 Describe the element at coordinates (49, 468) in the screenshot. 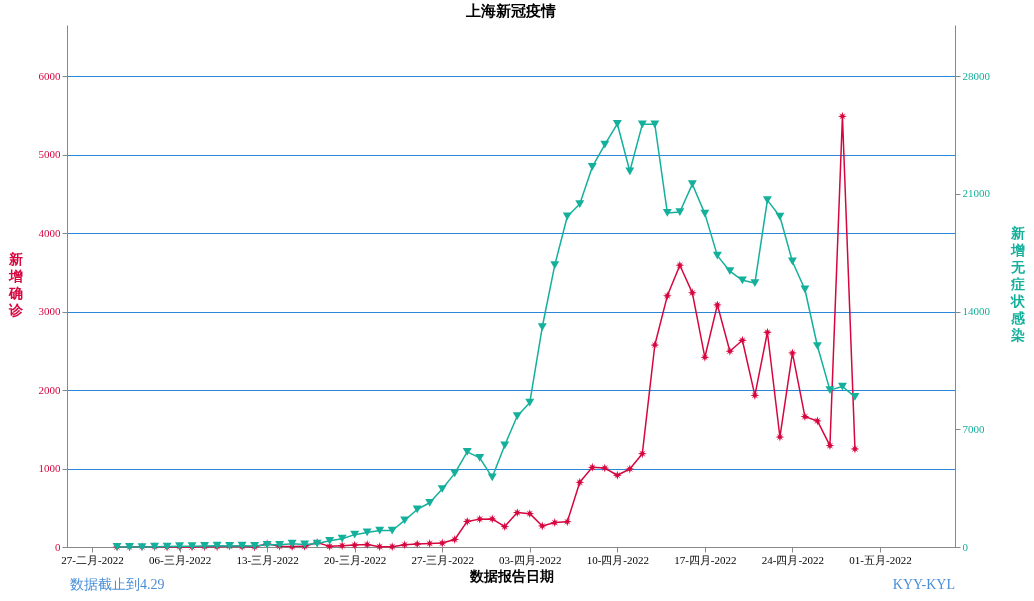

I see `y-tick-label: 1000` at that location.